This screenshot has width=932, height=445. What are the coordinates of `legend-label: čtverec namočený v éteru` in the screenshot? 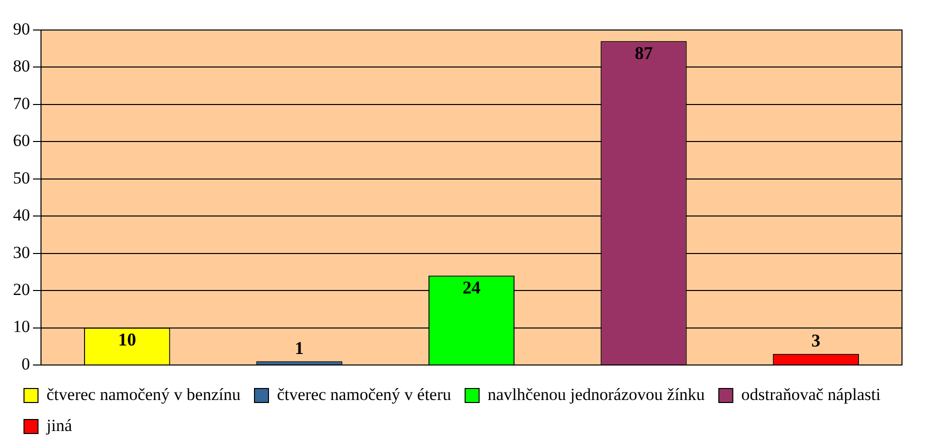 It's located at (364, 394).